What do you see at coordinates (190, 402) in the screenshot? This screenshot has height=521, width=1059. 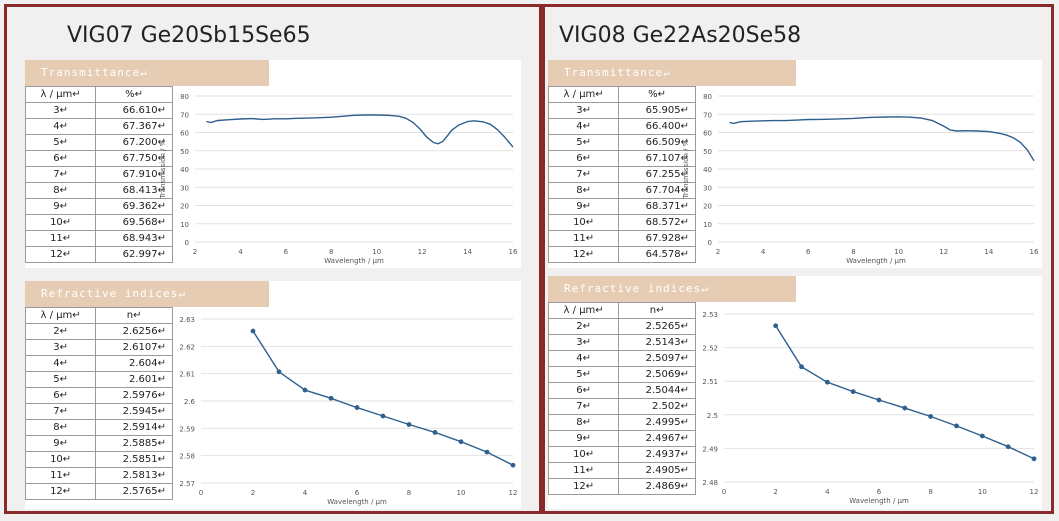 I see `y-tick-label: 2.6` at bounding box center [190, 402].